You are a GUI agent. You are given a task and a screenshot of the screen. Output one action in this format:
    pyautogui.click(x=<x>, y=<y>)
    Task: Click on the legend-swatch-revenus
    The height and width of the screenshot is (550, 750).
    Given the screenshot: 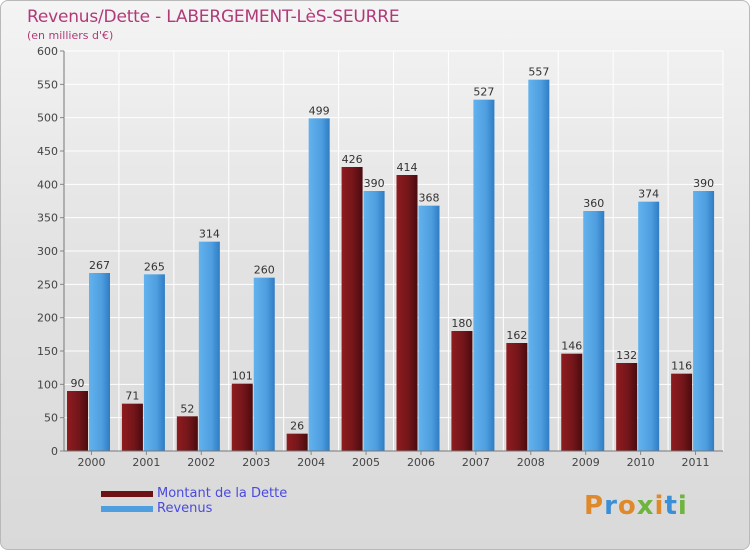 What is the action you would take?
    pyautogui.click(x=127, y=509)
    